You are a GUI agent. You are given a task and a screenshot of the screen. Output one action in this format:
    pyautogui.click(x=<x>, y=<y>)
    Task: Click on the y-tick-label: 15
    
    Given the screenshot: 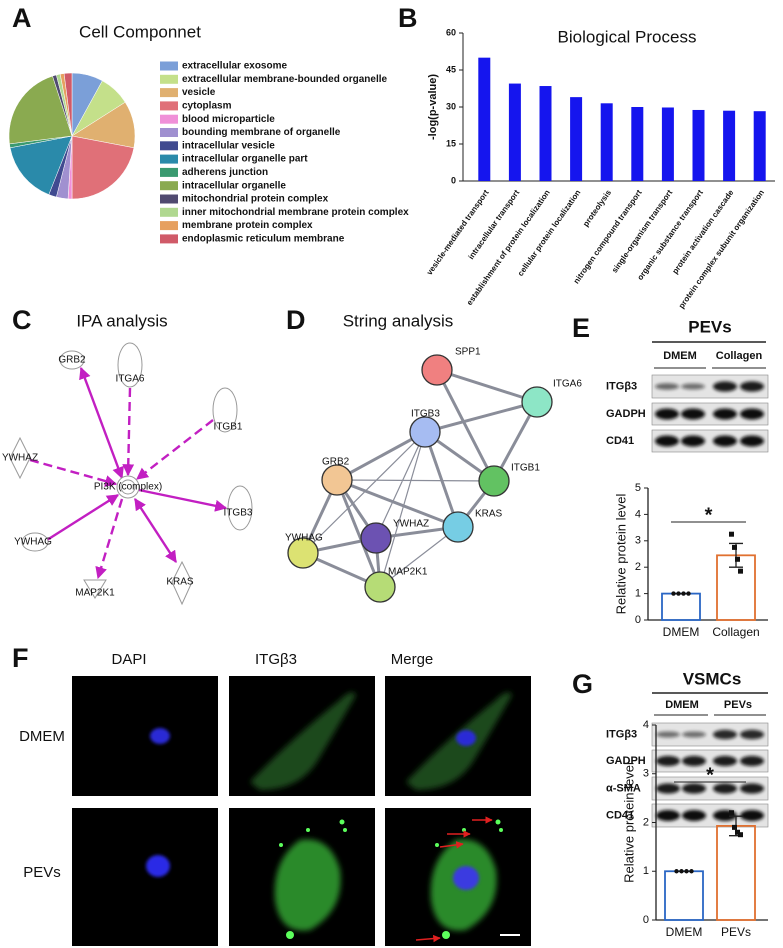 What is the action you would take?
    pyautogui.click(x=451, y=143)
    